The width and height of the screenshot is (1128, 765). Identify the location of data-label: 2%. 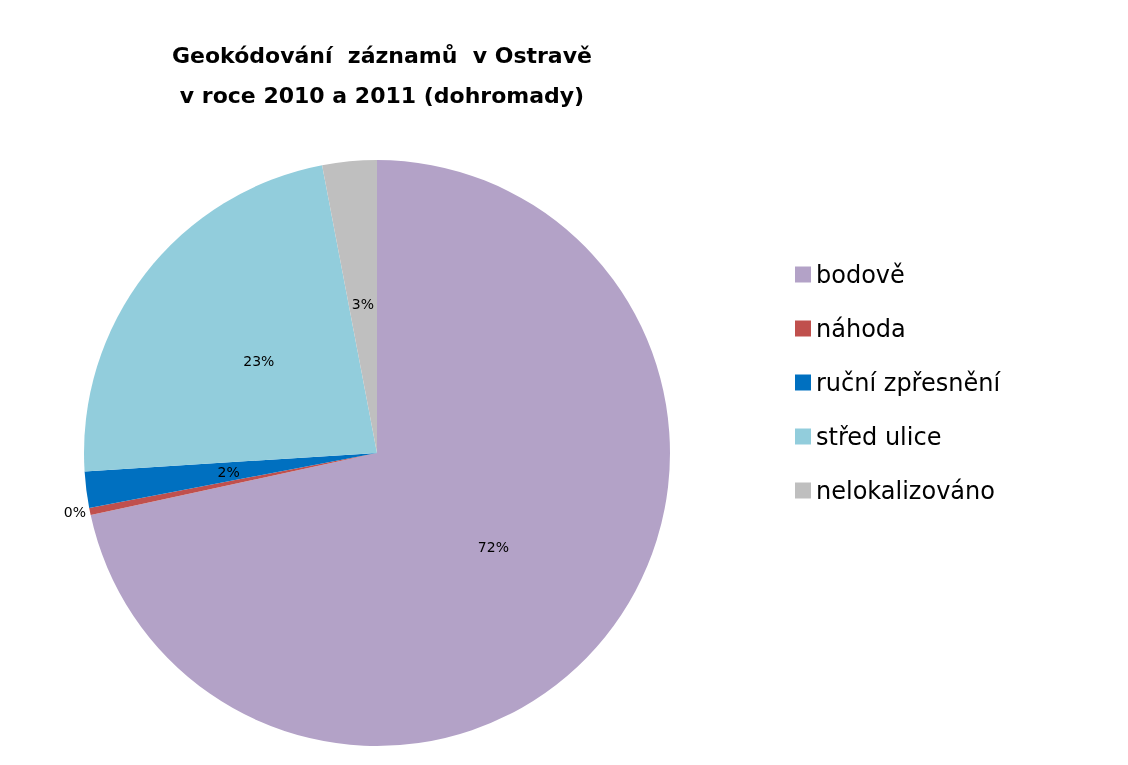
(228, 471).